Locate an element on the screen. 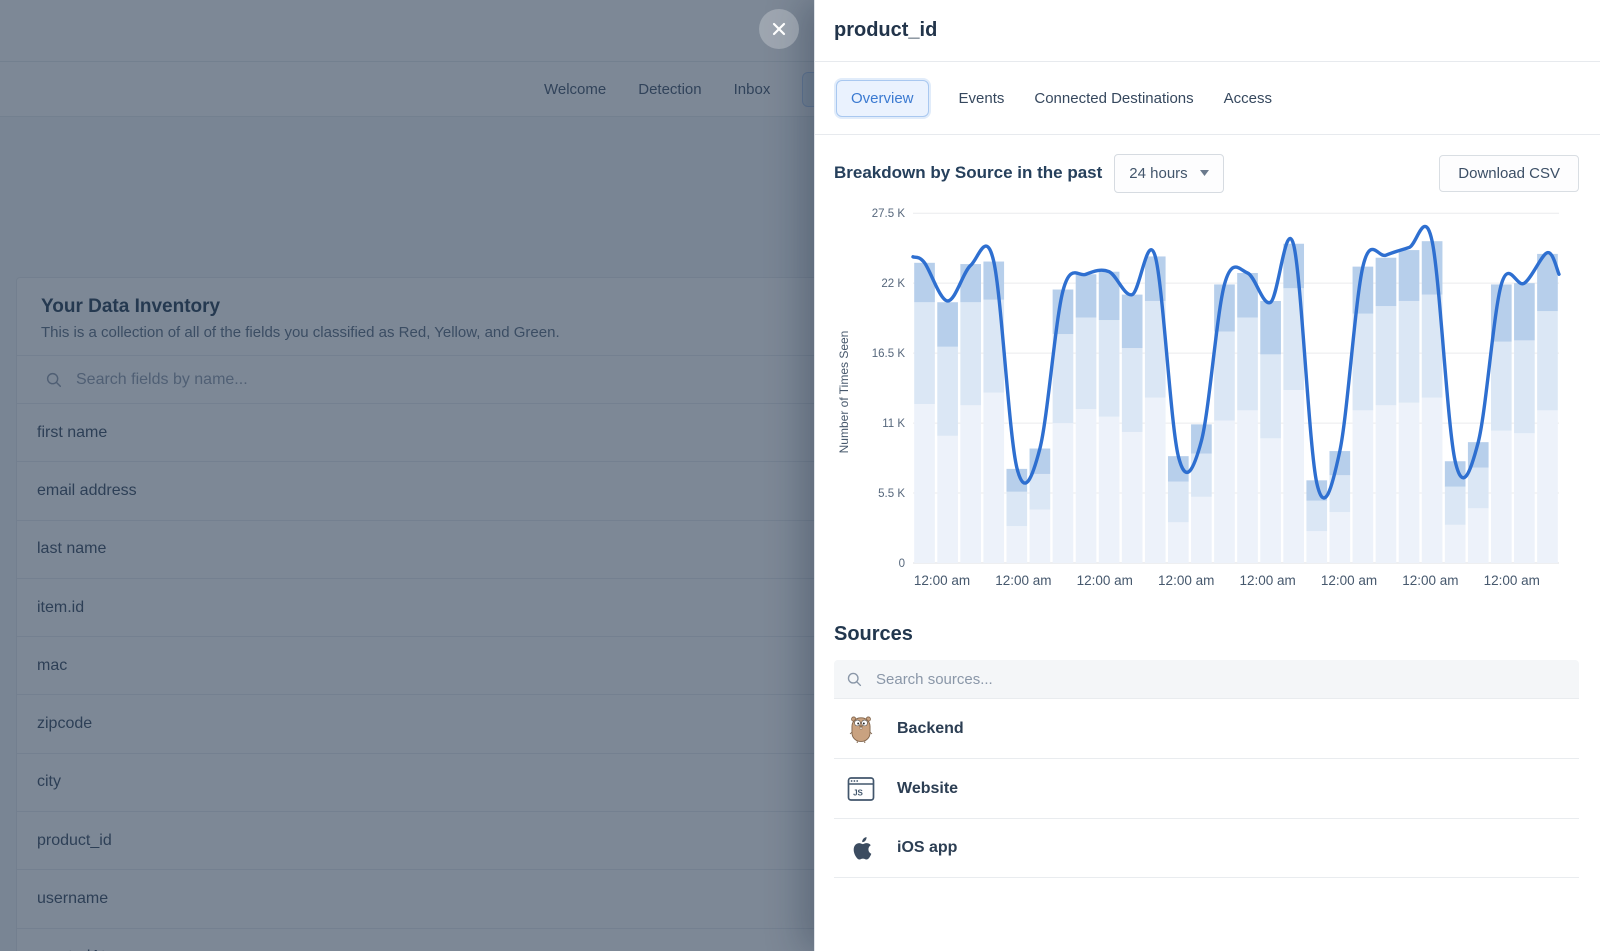 This screenshot has width=1600, height=951. y-tick-label: 22 K is located at coordinates (893, 284).